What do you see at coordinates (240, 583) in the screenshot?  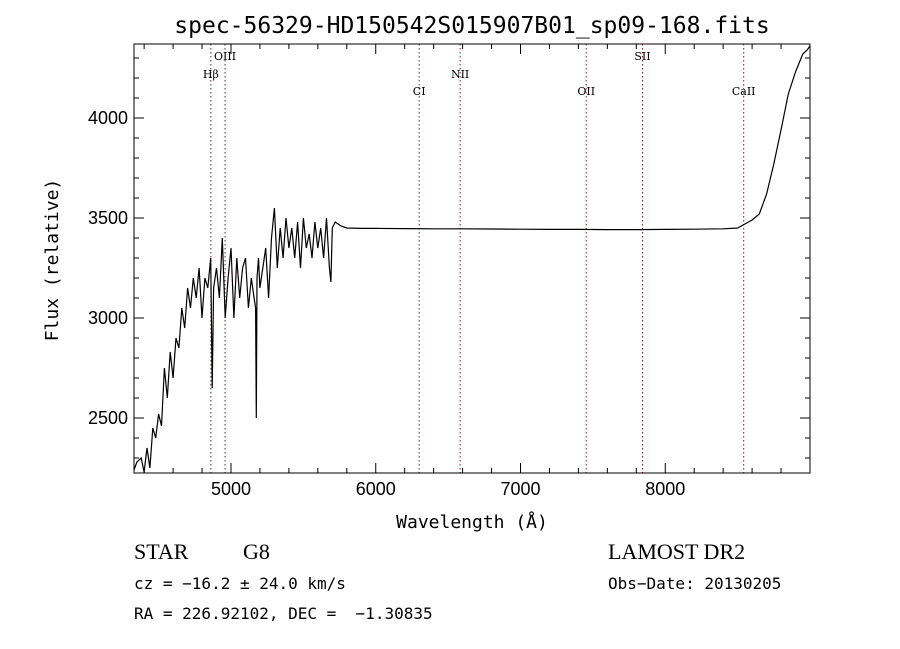 I see `redshift-cz: cz = −16.2 ± 24.0 km/s` at bounding box center [240, 583].